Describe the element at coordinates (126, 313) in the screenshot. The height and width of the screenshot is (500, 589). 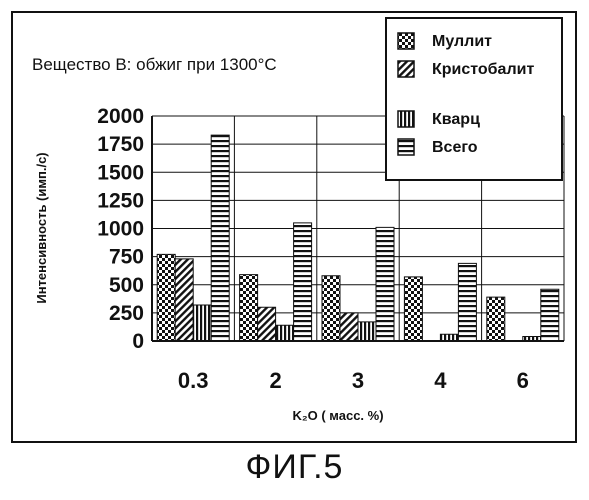
I see `y-tick-label: 250` at that location.